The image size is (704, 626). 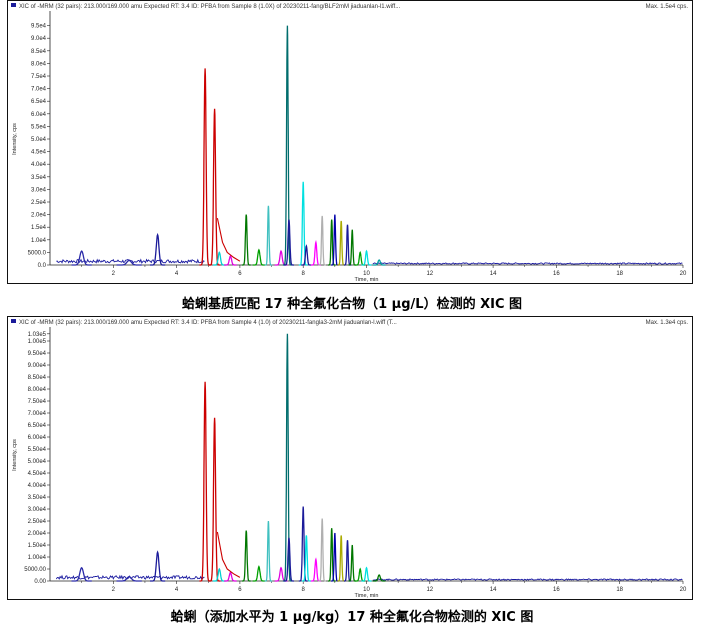 What do you see at coordinates (37, 522) in the screenshot?
I see `y-tick-label: 2.50e4` at bounding box center [37, 522].